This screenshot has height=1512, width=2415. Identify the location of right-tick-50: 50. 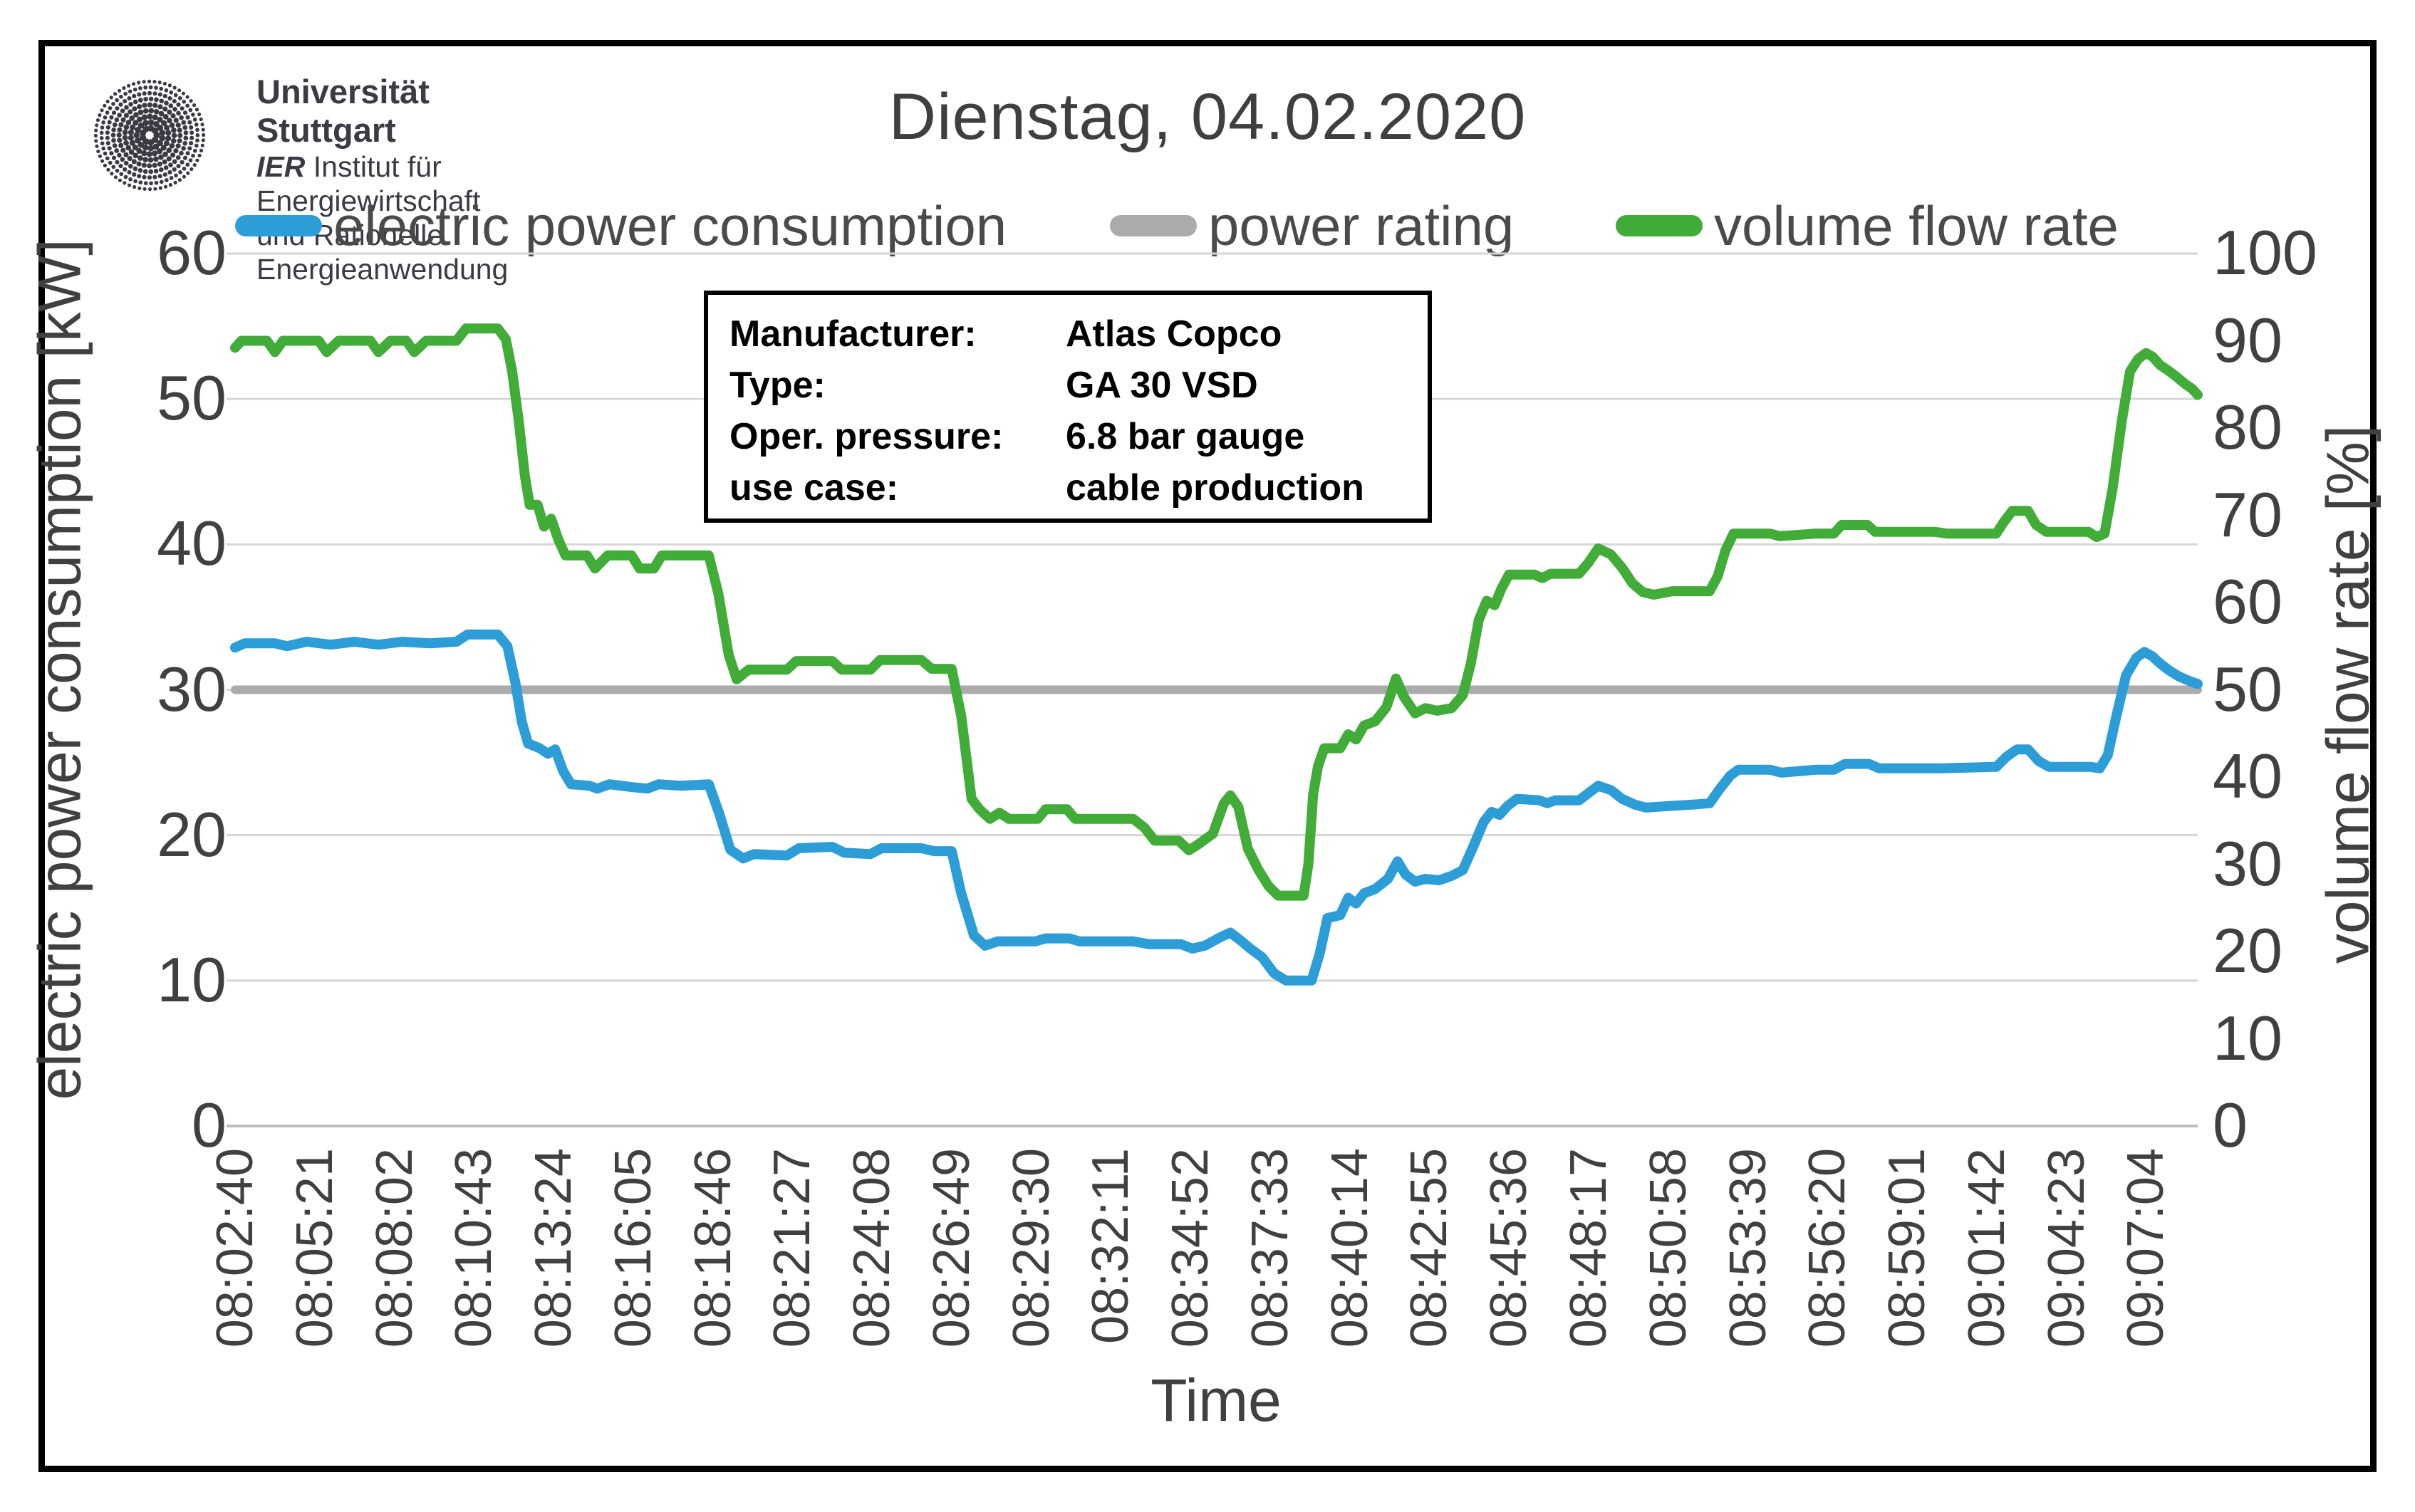
(2247, 688).